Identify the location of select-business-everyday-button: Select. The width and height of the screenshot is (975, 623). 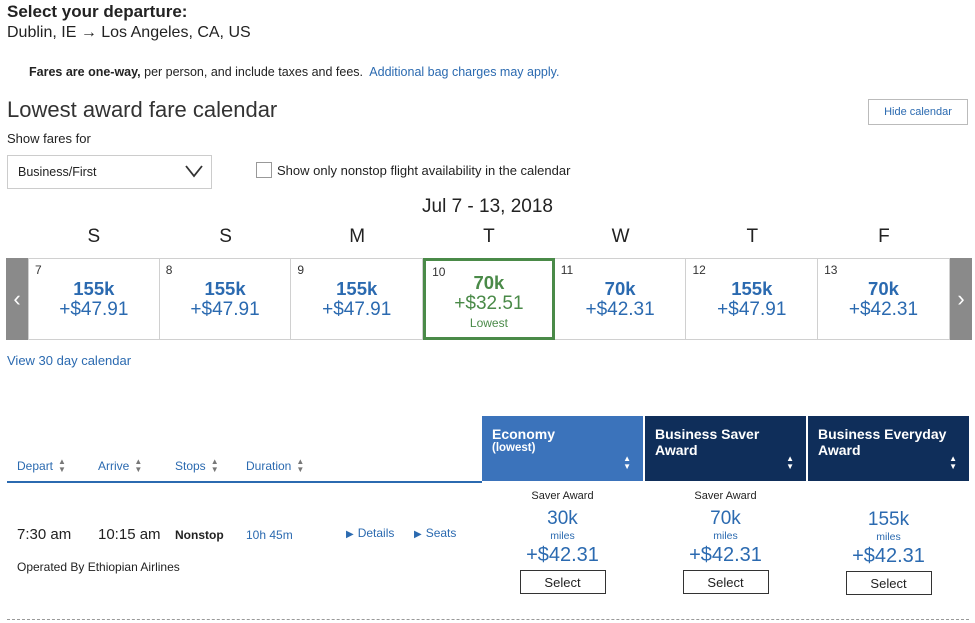
(888, 583).